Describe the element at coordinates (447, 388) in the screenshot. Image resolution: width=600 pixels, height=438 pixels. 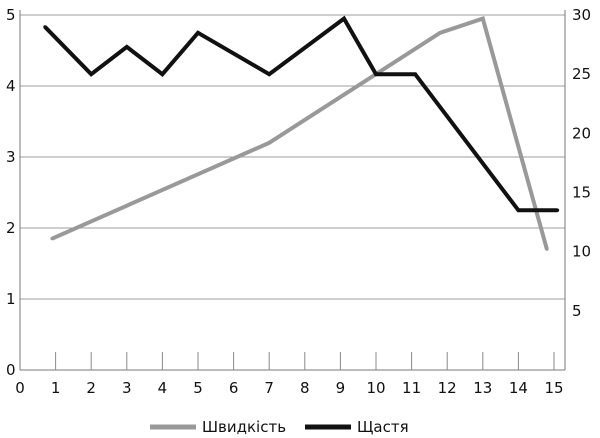
I see `x-tick-label-12: 12` at that location.